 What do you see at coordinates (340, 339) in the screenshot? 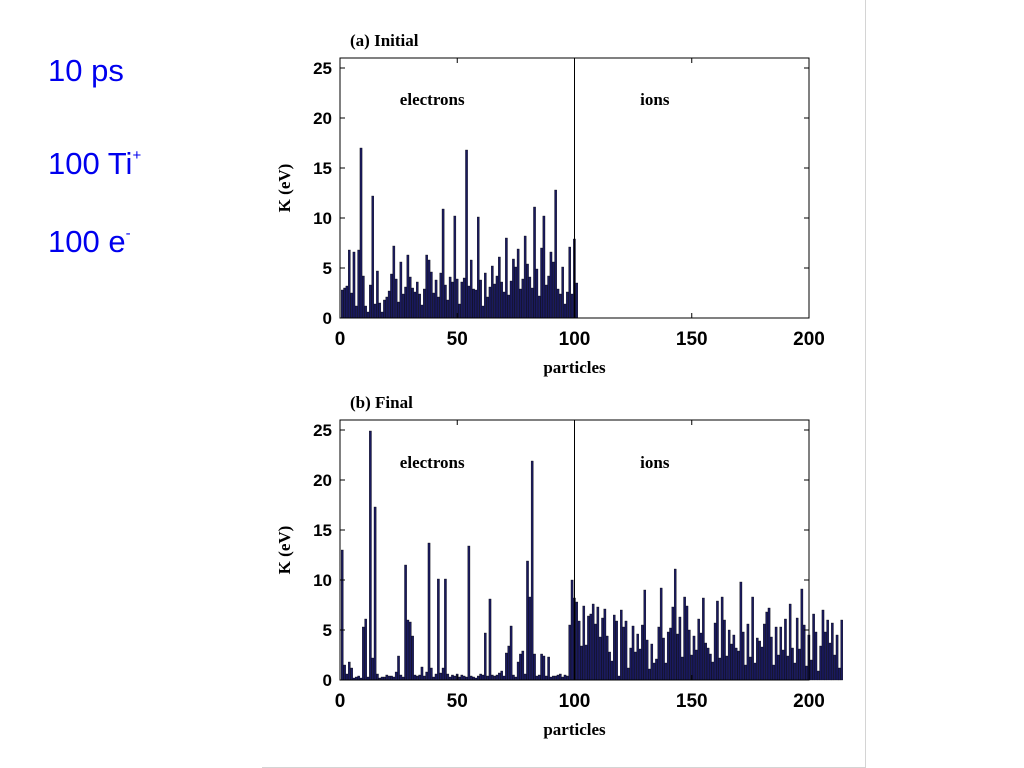
I see `plot-a-x-tick-label: 0` at bounding box center [340, 339].